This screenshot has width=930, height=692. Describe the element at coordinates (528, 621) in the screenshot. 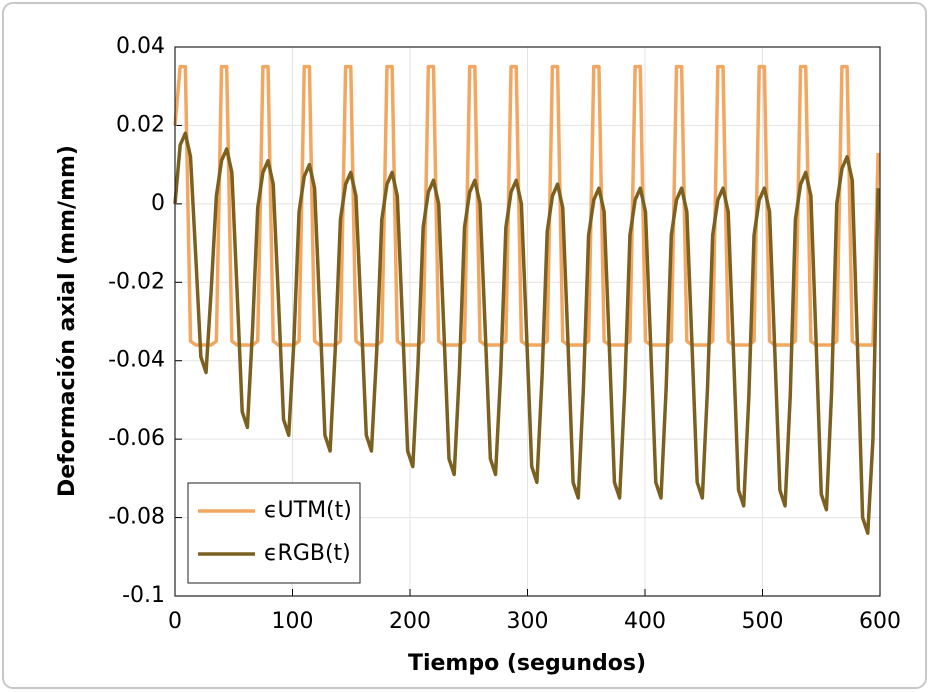

I see `x-tick-label: 300` at that location.